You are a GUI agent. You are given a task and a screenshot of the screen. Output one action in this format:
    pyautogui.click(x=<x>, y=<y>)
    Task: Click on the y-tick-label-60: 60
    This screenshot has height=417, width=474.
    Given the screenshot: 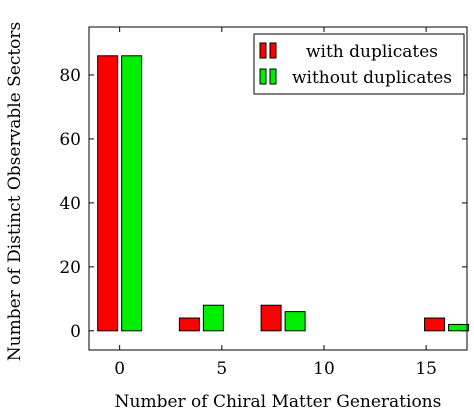 What is the action you would take?
    pyautogui.click(x=70, y=140)
    